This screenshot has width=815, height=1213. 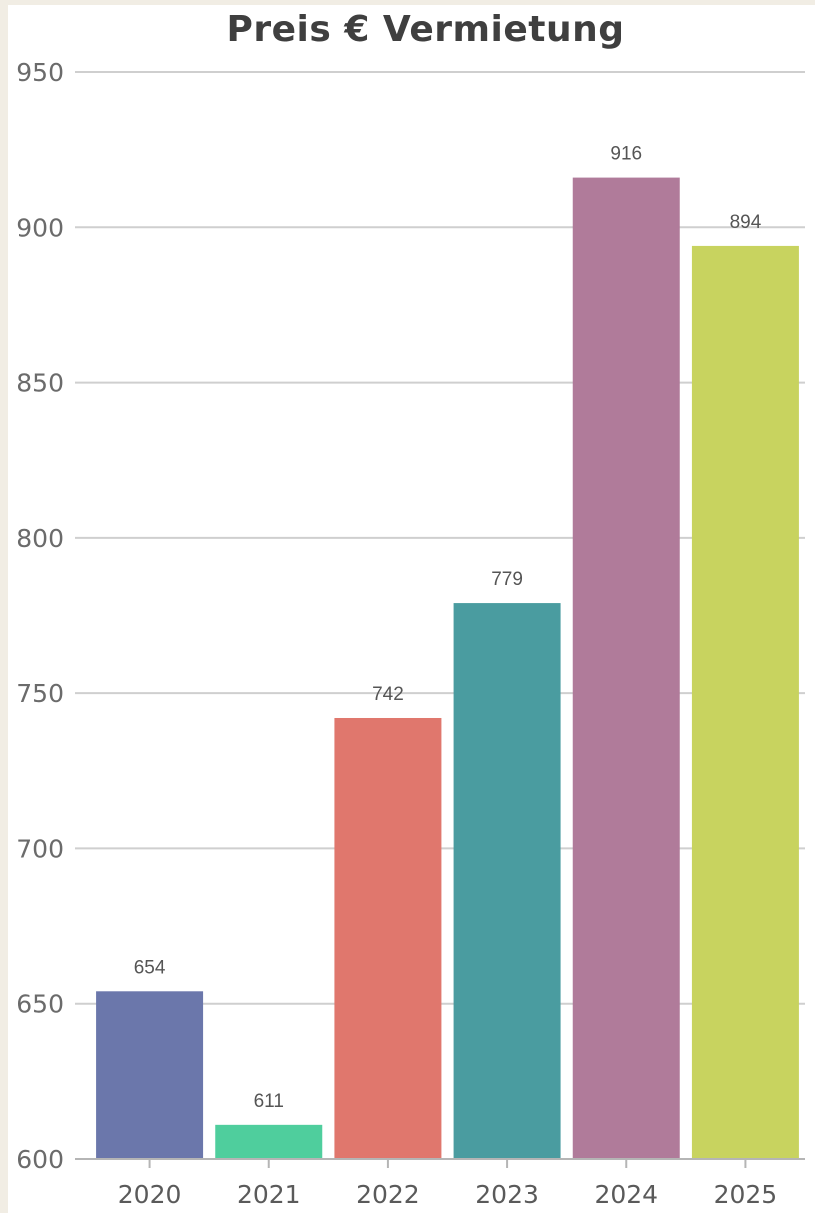 I want to click on data-label: 654, so click(x=150, y=967).